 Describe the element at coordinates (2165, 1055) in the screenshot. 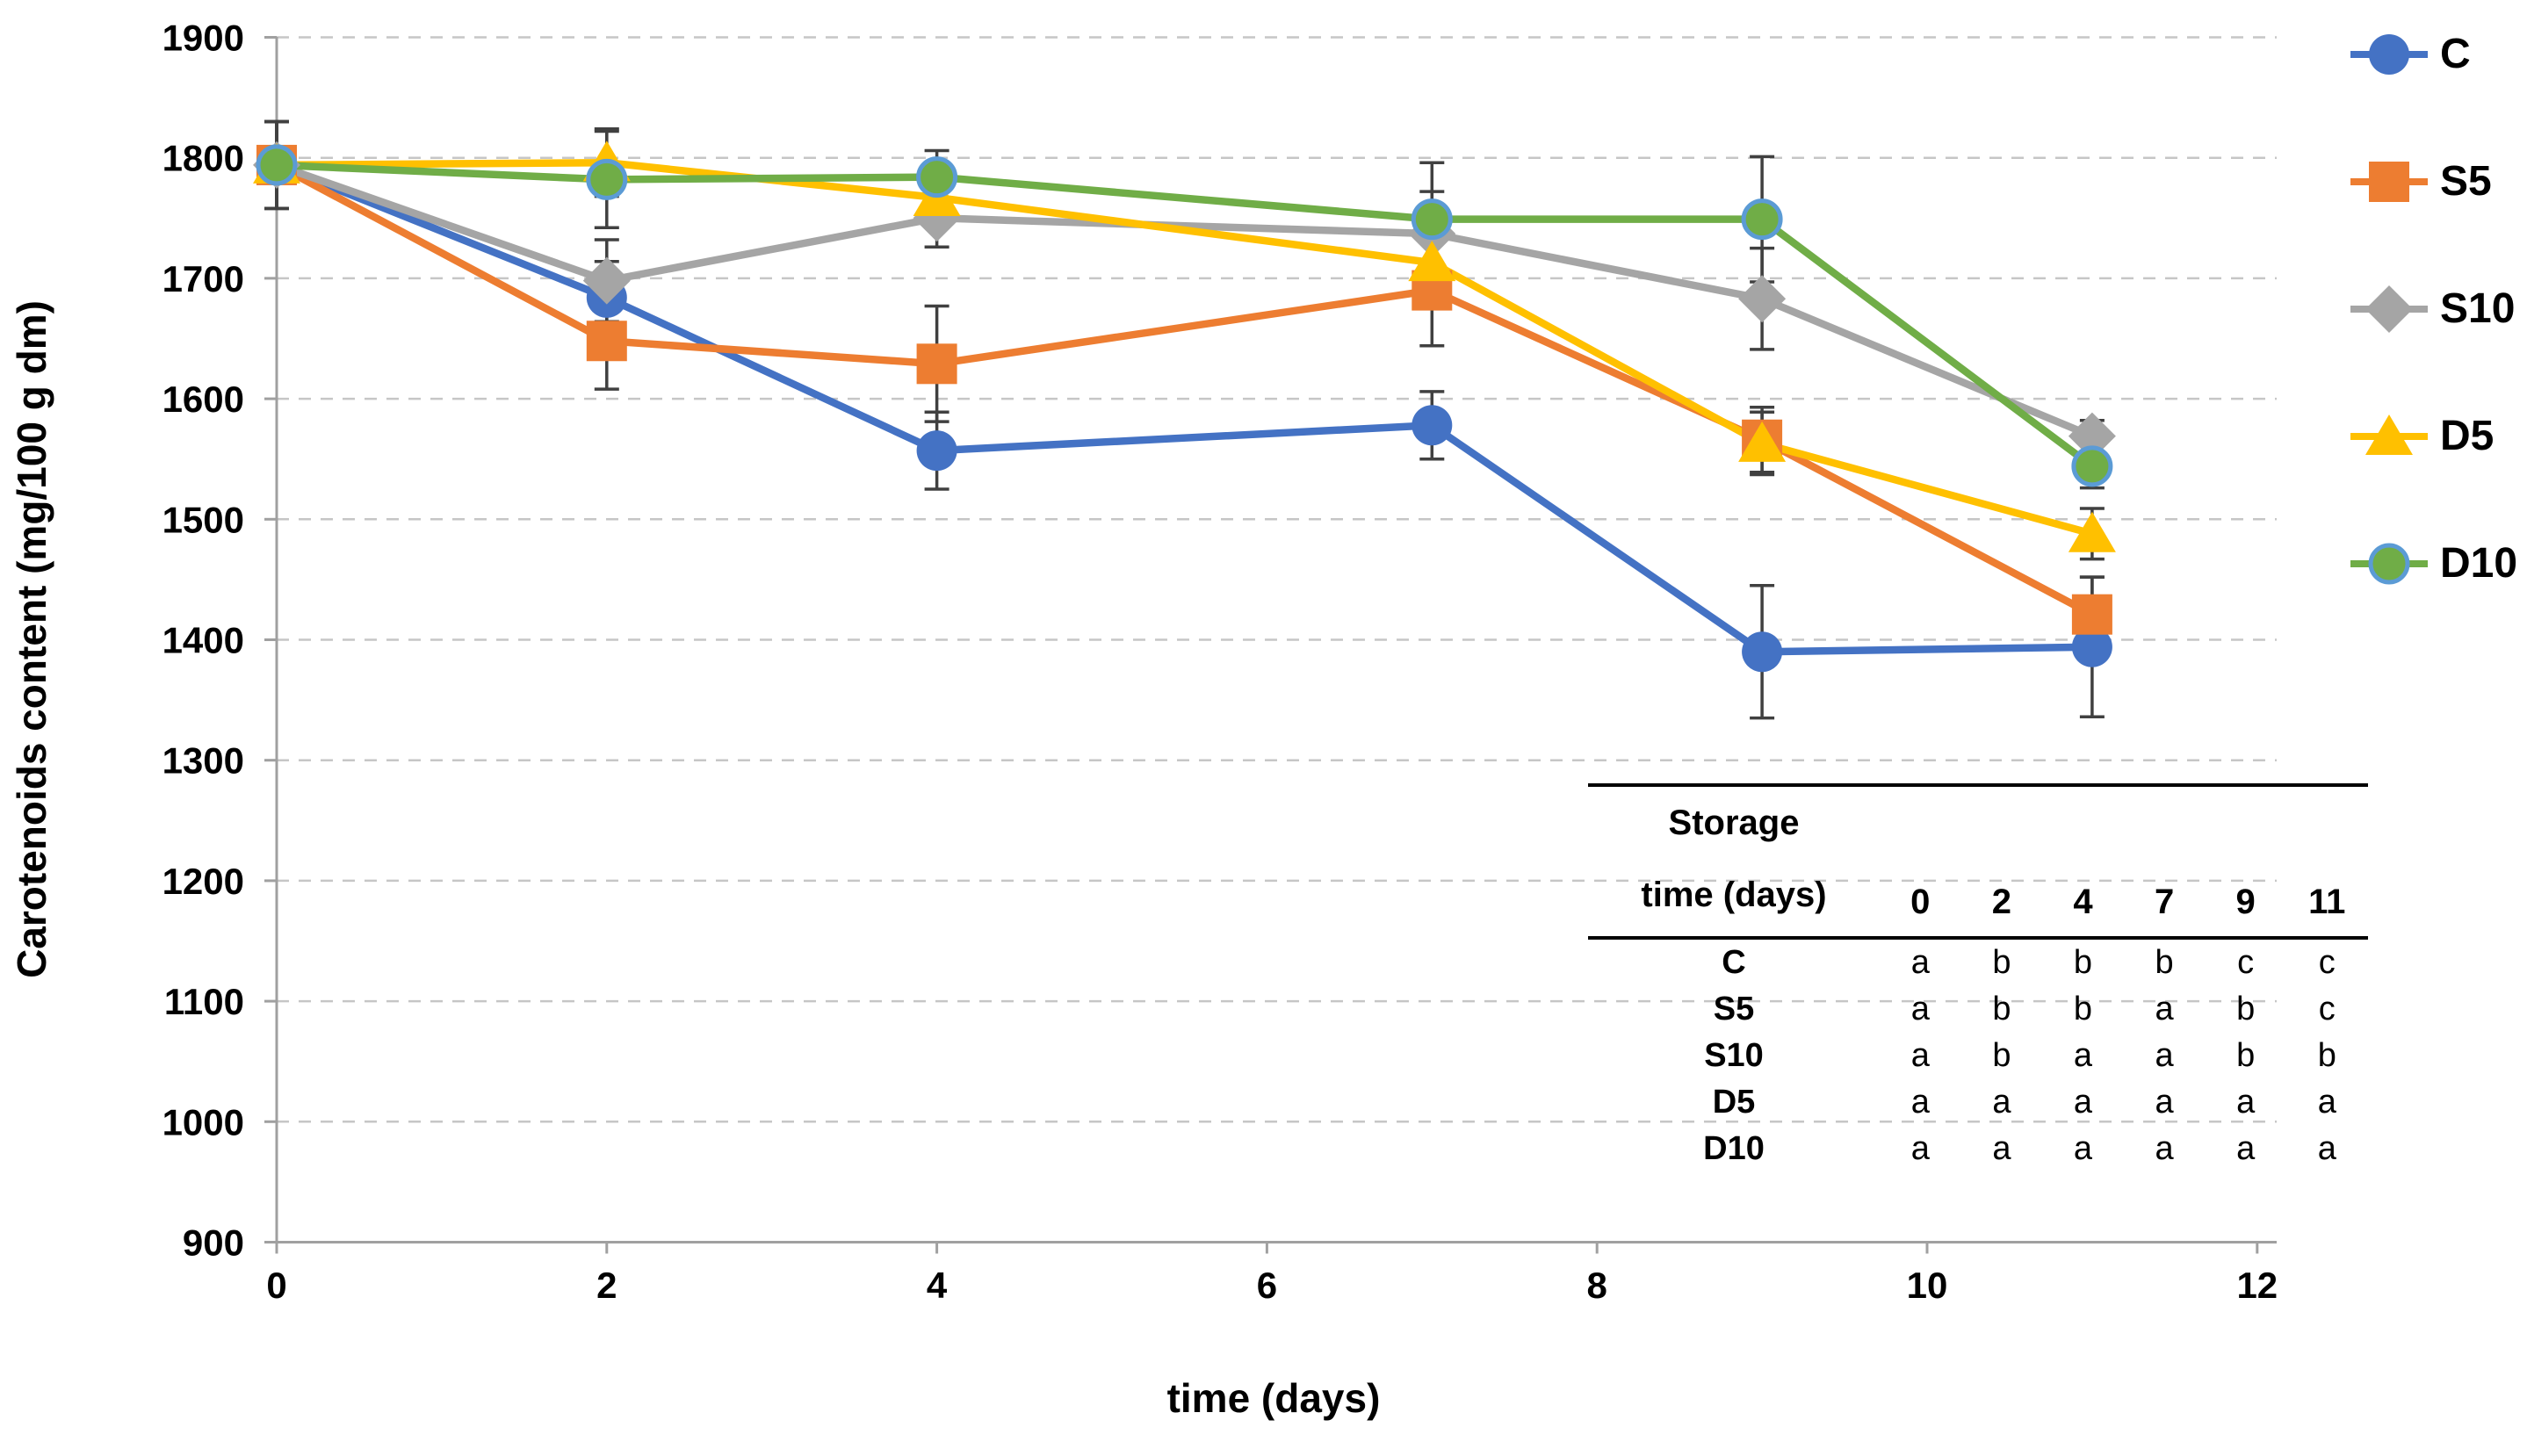

I see `table-cell-S10-day7: a` at that location.